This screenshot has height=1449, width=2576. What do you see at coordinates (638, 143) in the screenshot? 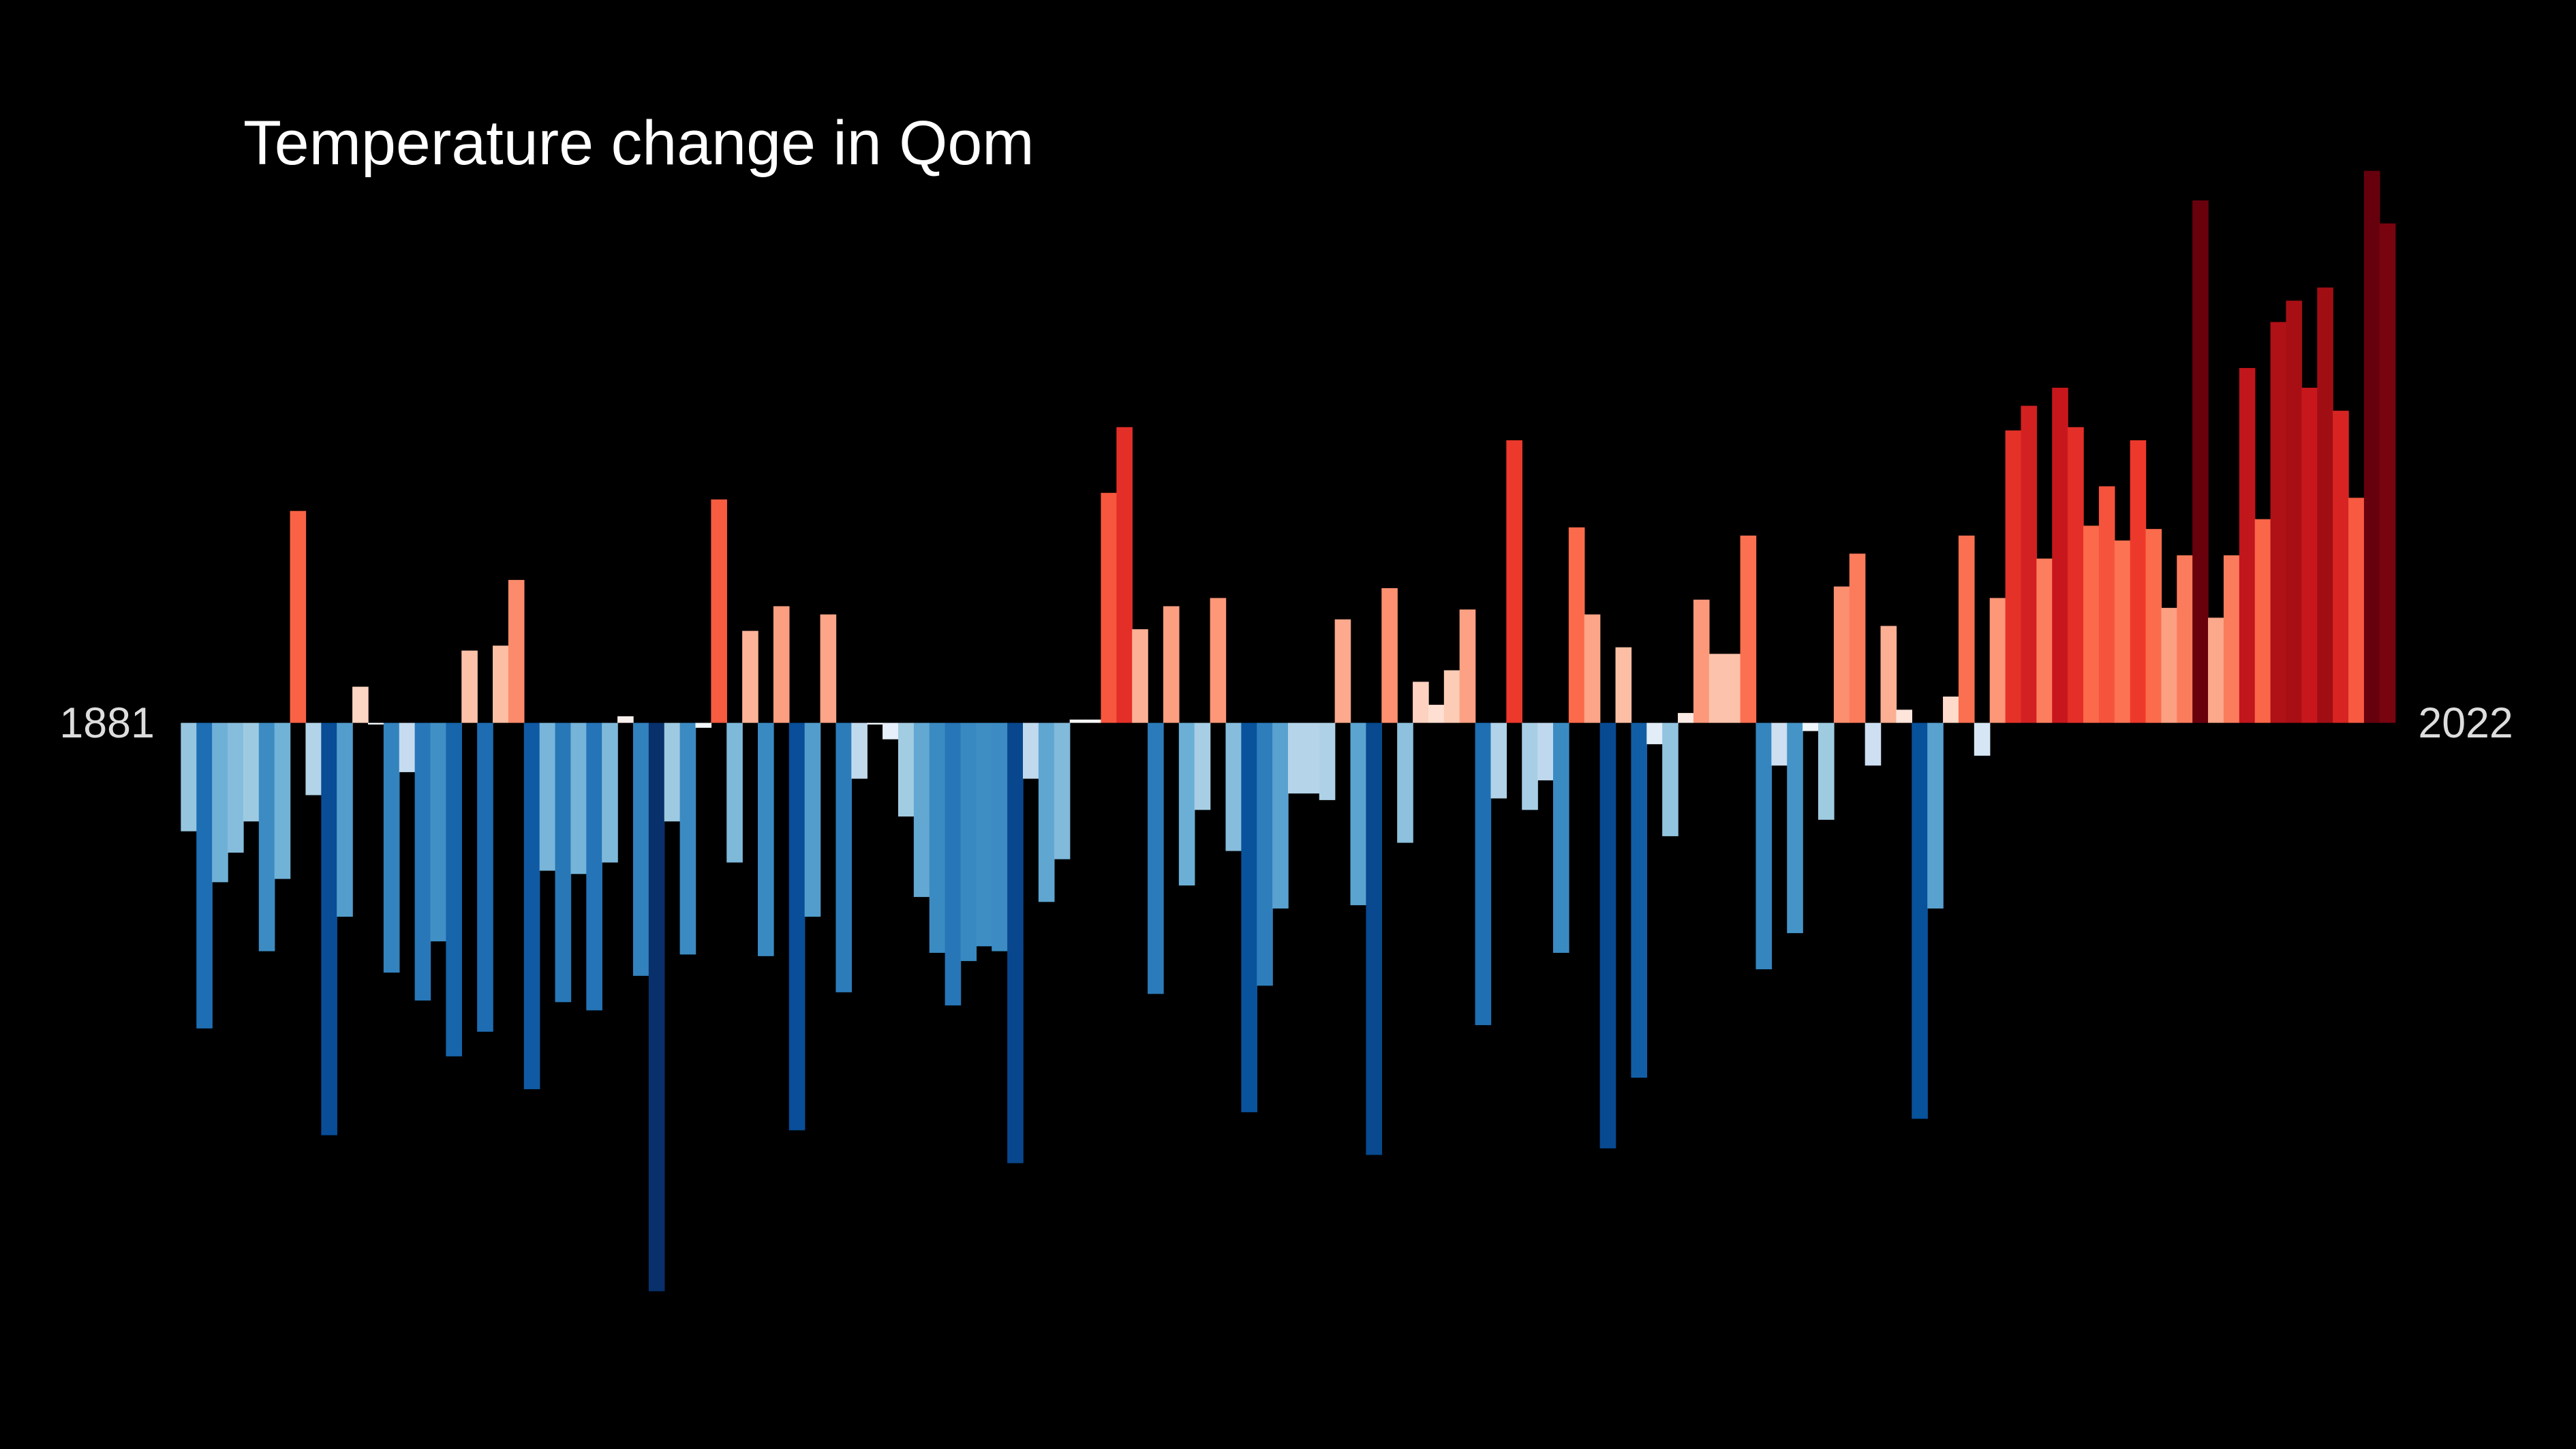
I see `chart-title: Temperature change in Qom` at bounding box center [638, 143].